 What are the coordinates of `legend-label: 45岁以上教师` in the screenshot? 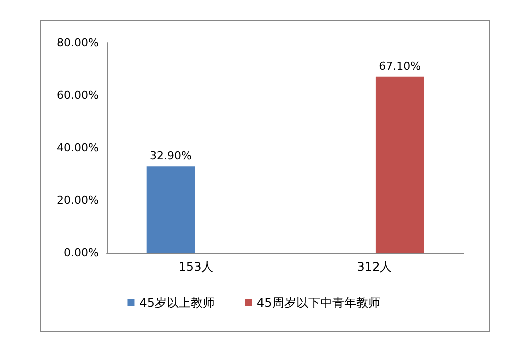 It's located at (178, 303).